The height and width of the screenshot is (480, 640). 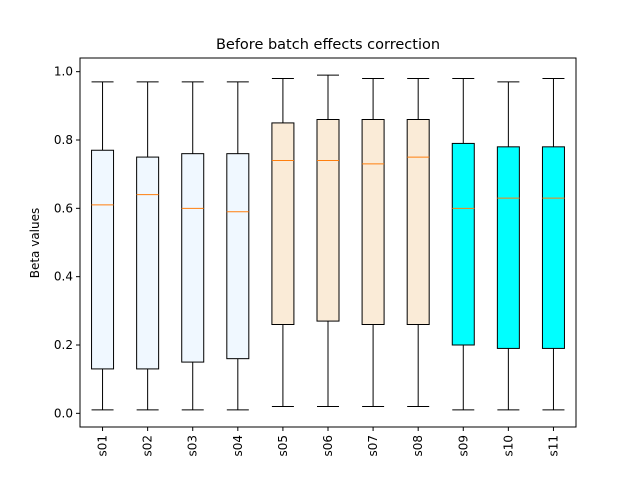 What do you see at coordinates (63, 140) in the screenshot?
I see `y-tick-label: 0.8` at bounding box center [63, 140].